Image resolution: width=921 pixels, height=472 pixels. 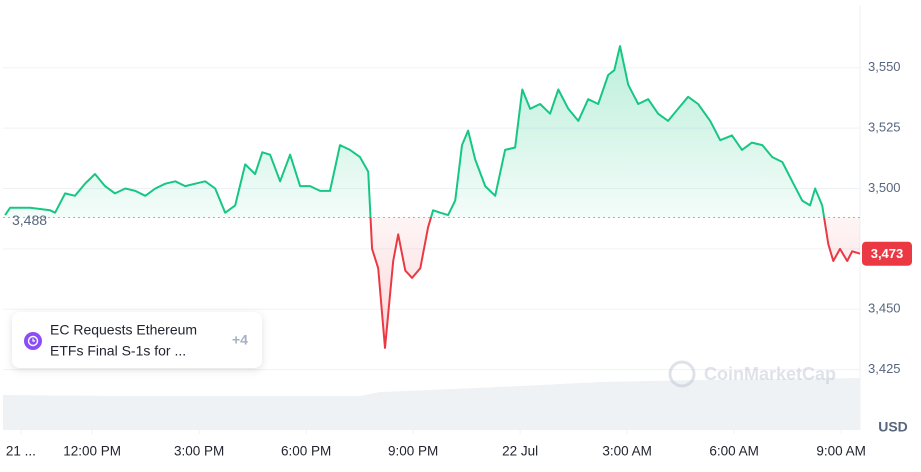 I want to click on x-tick-label: 6:00 PM, so click(x=306, y=451).